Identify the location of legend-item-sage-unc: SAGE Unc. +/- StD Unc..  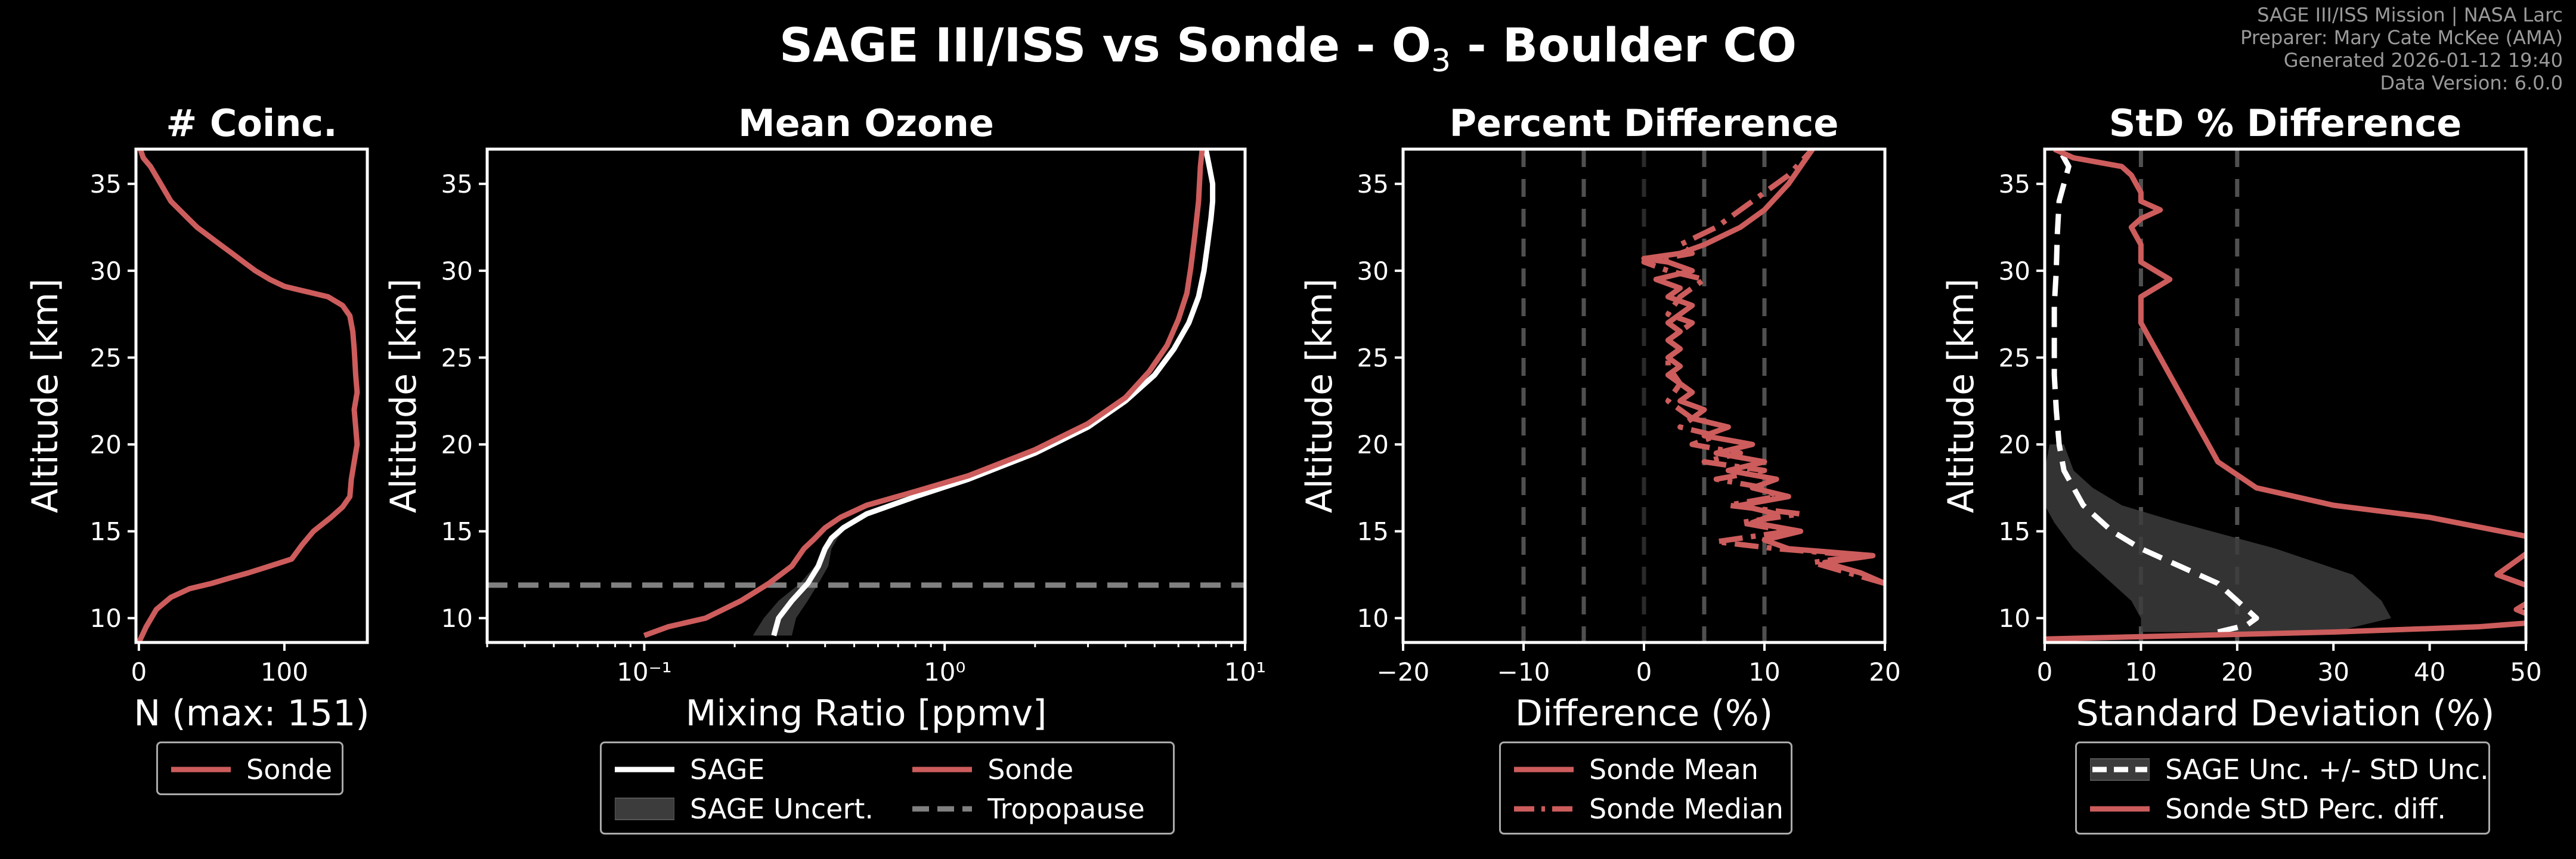
(2289, 769).